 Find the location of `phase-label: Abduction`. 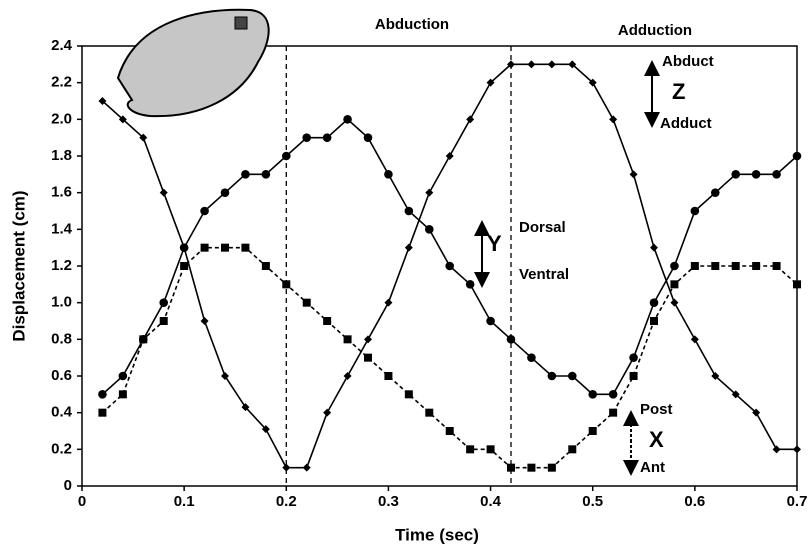

phase-label: Abduction is located at coordinates (412, 24).